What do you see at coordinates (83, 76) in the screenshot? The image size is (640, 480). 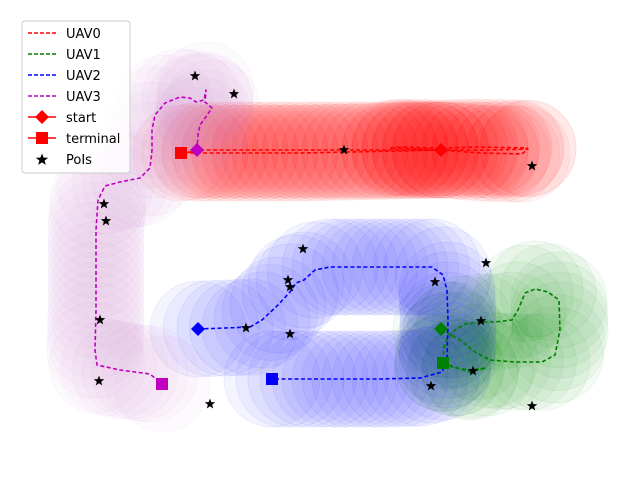 I see `legend-label-uav2: UAV2` at bounding box center [83, 76].